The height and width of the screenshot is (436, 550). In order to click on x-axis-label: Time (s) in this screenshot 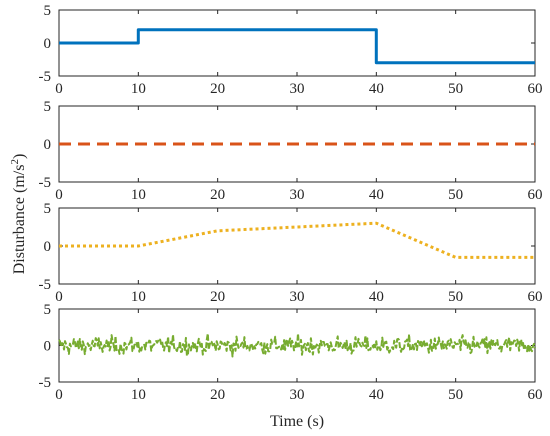, I will do `click(297, 421)`.